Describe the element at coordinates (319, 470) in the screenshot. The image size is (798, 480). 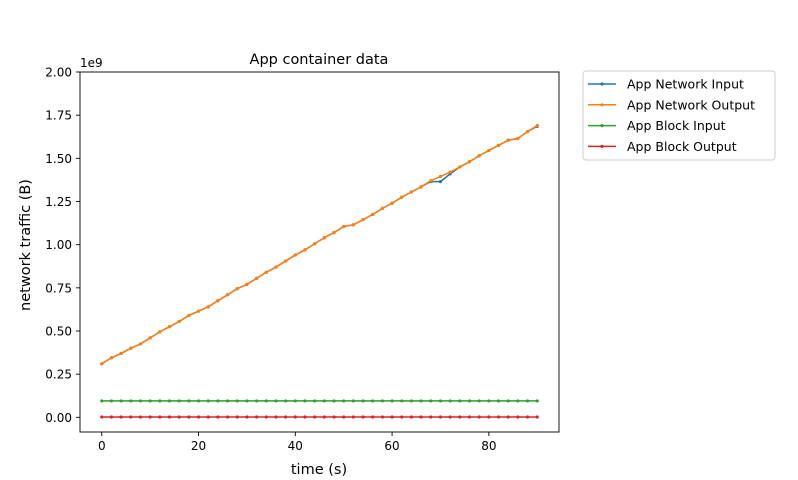
I see `x-axis-title: time (s)` at that location.